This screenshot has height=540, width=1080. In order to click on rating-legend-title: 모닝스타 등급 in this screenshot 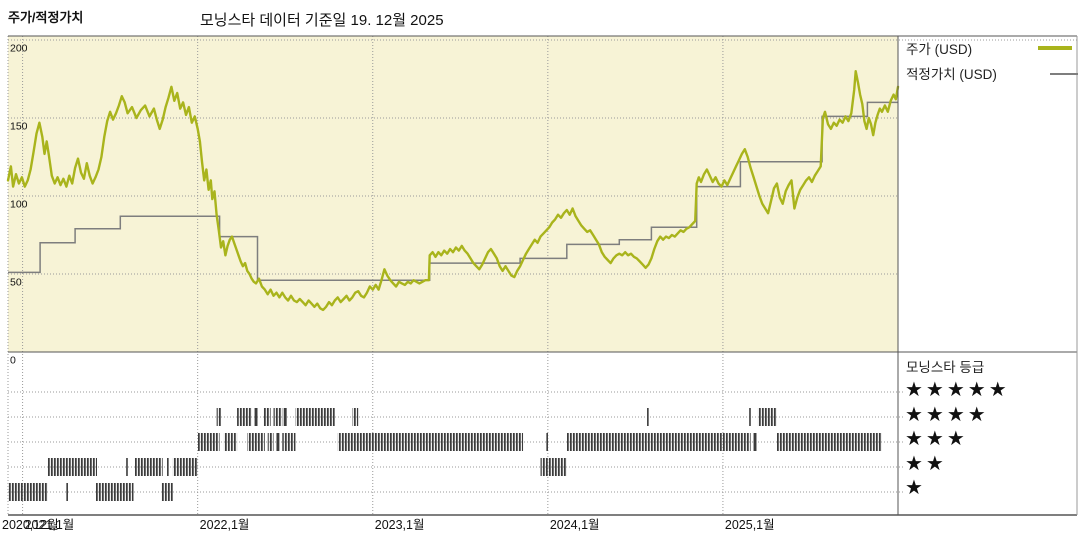, I will do `click(945, 367)`.